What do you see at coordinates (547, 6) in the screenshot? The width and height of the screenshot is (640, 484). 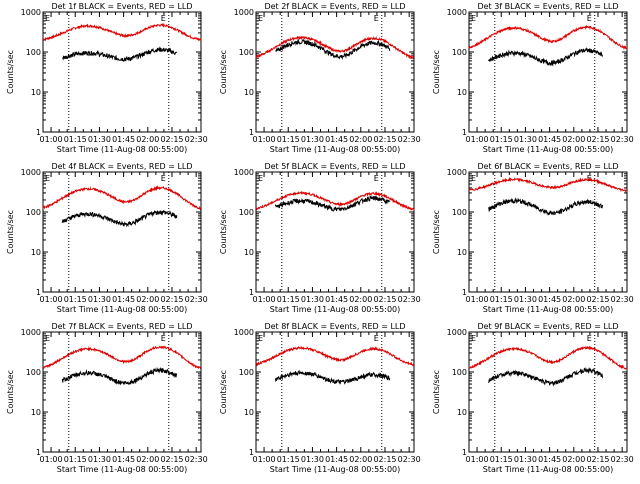 I see `panel-title: Det 3f BLACK = Events, RED = LLD` at bounding box center [547, 6].